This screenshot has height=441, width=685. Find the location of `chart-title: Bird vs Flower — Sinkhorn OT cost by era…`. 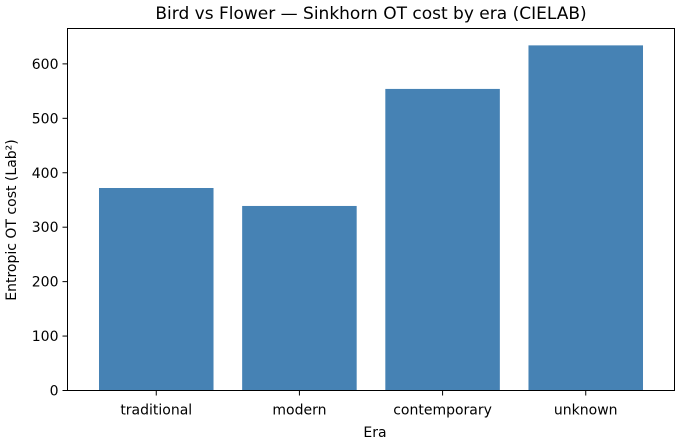

chart-title: Bird vs Flower — Sinkhorn OT cost by era… is located at coordinates (370, 14).